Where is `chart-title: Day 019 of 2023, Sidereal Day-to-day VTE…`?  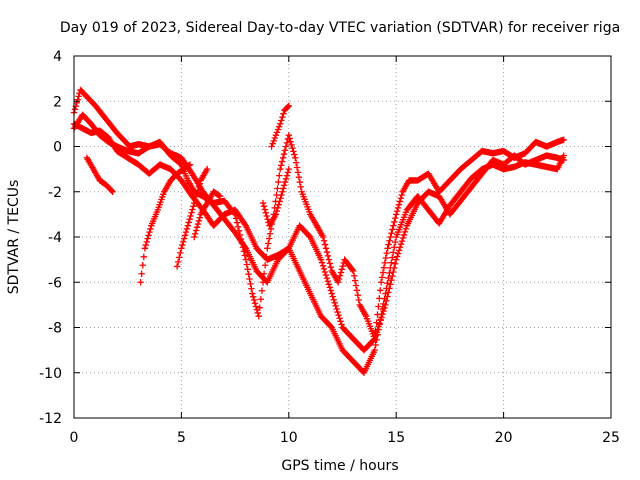
chart-title: Day 019 of 2023, Sidereal Day-to-day VTE… is located at coordinates (340, 28).